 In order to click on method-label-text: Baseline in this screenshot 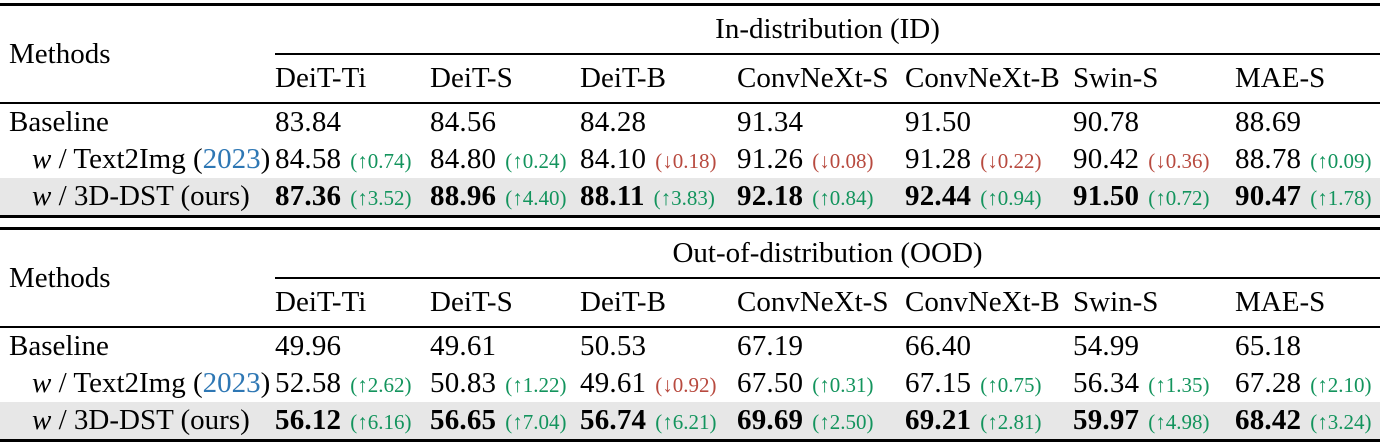, I will do `click(59, 346)`.